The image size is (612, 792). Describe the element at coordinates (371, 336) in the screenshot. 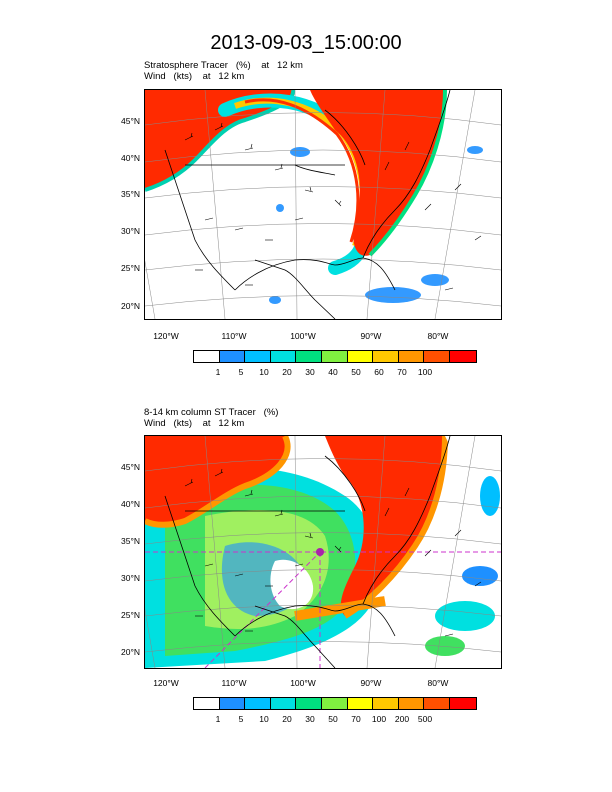

I see `panel1-lon-label-90: 90°W` at that location.